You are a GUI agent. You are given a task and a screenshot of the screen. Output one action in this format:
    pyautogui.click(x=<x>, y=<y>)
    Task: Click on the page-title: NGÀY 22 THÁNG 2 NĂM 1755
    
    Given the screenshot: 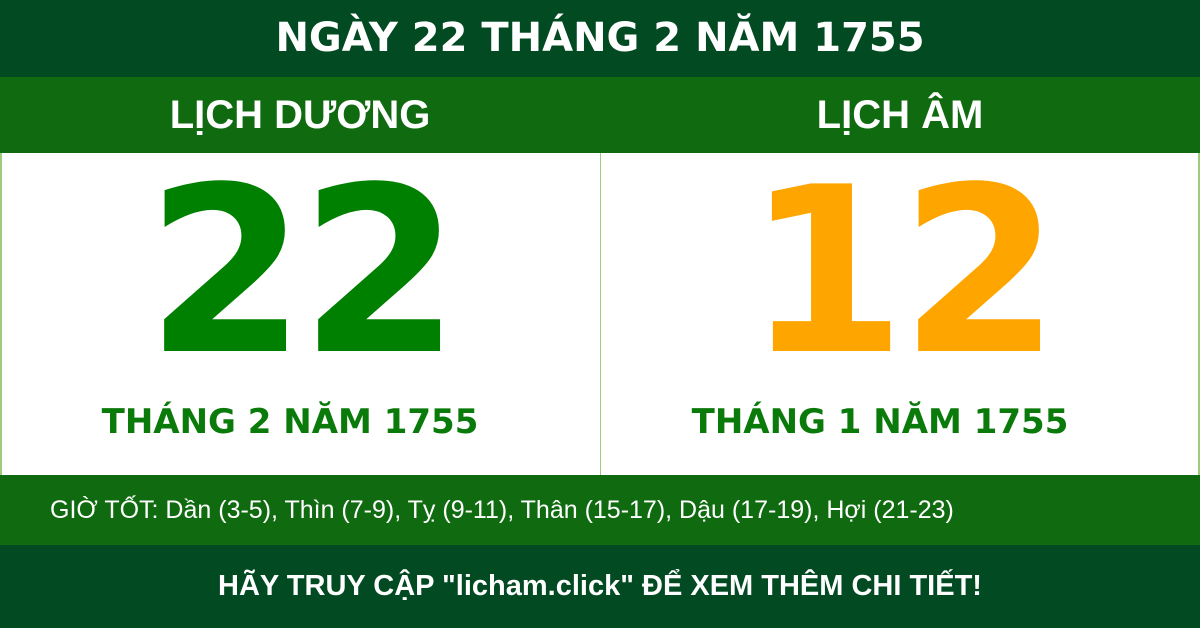 What is the action you would take?
    pyautogui.click(x=600, y=38)
    